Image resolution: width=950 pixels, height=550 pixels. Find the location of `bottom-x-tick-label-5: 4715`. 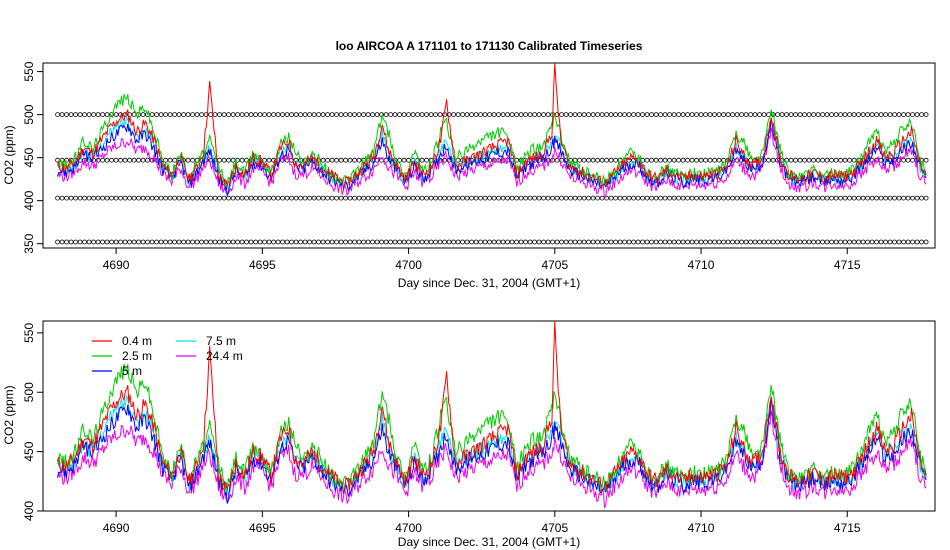

bottom-x-tick-label-5: 4715 is located at coordinates (847, 528).